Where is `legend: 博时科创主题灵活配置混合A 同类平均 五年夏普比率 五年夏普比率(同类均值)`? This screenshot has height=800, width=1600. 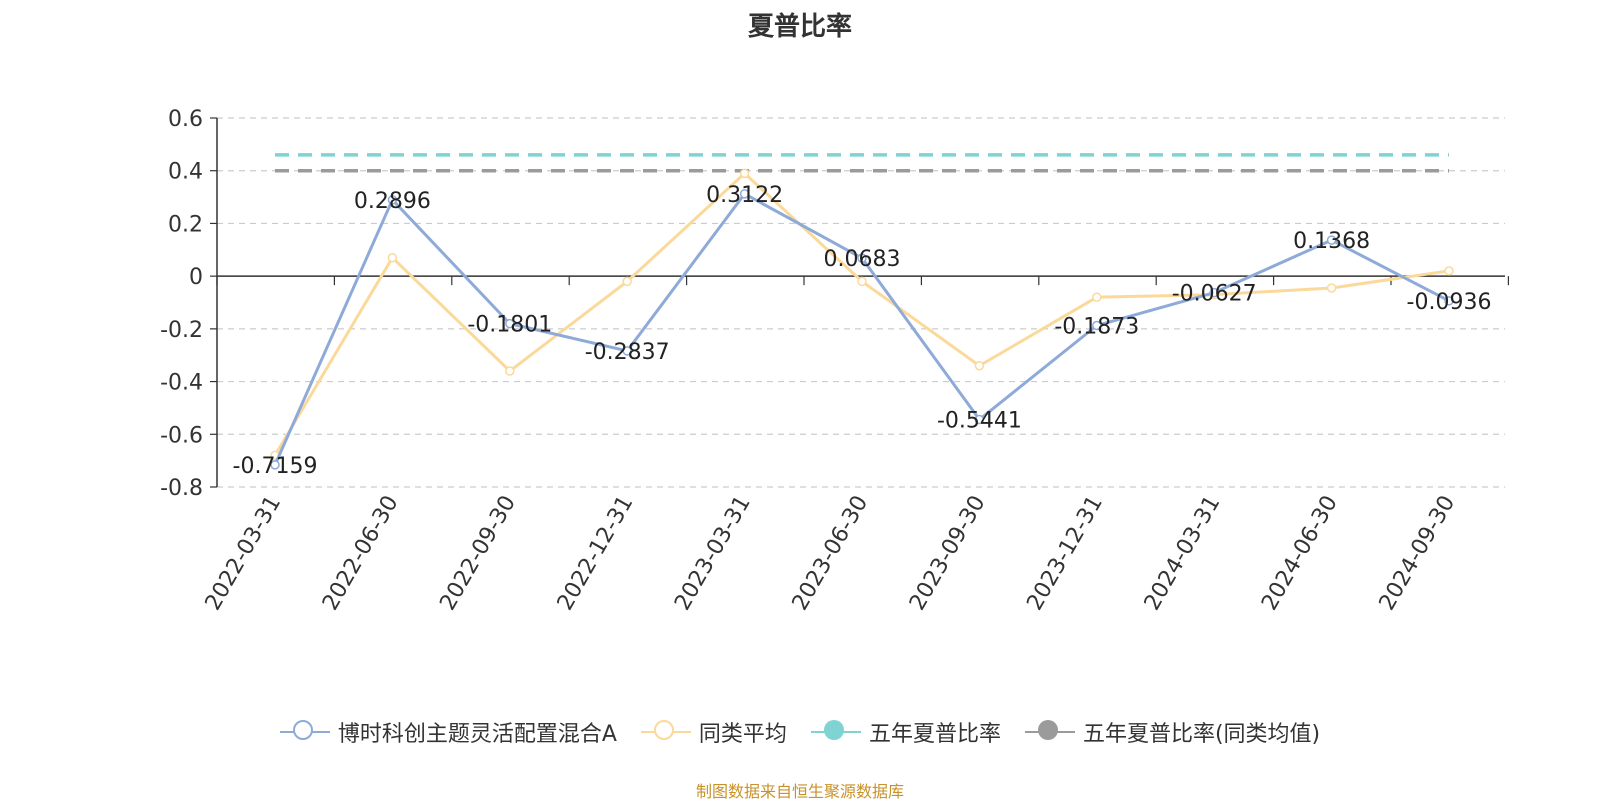
legend: 博时科创主题灵活配置混合A 同类平均 五年夏普比率 五年夏普比率(同类均值) is located at coordinates (800, 732).